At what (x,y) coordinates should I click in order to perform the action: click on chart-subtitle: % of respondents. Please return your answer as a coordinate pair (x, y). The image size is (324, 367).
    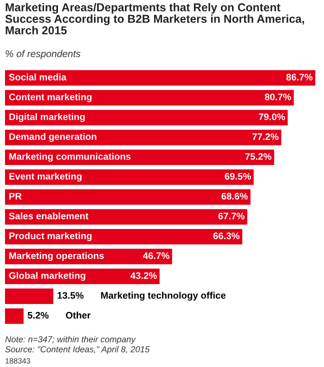
    Looking at the image, I should click on (43, 55).